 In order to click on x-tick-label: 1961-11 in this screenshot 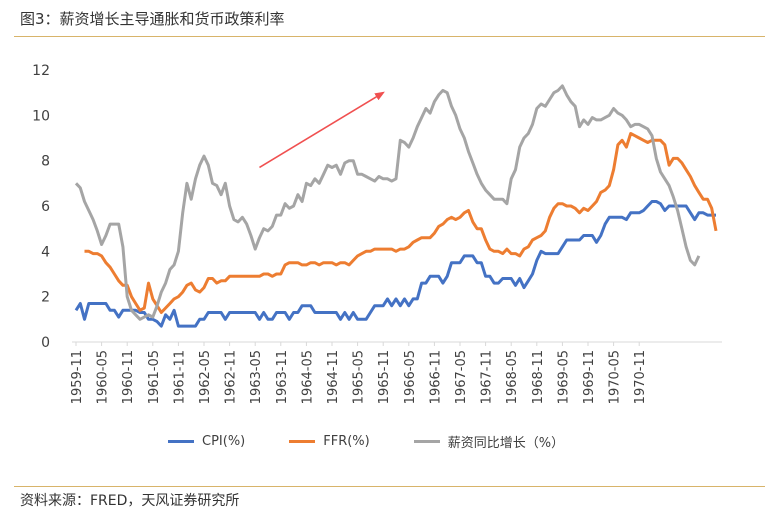, I will do `click(179, 377)`.